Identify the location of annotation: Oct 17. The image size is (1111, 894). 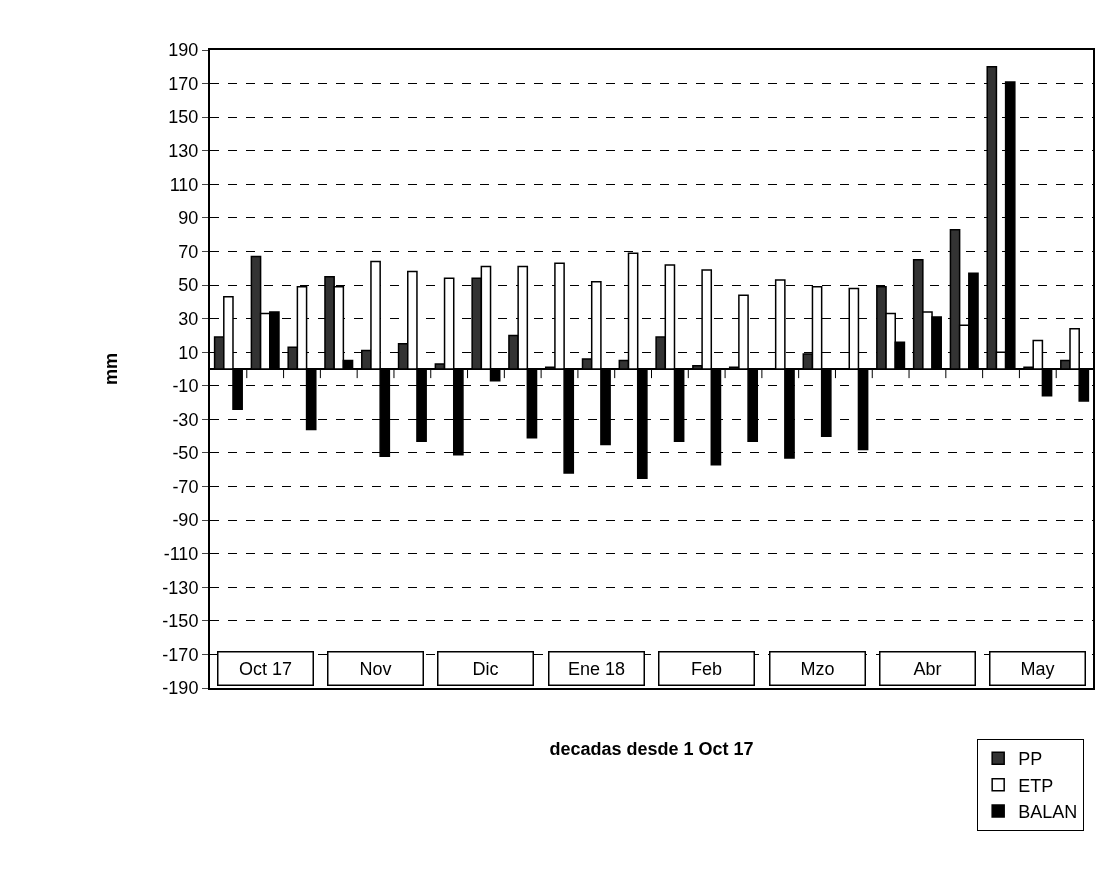
(265, 668).